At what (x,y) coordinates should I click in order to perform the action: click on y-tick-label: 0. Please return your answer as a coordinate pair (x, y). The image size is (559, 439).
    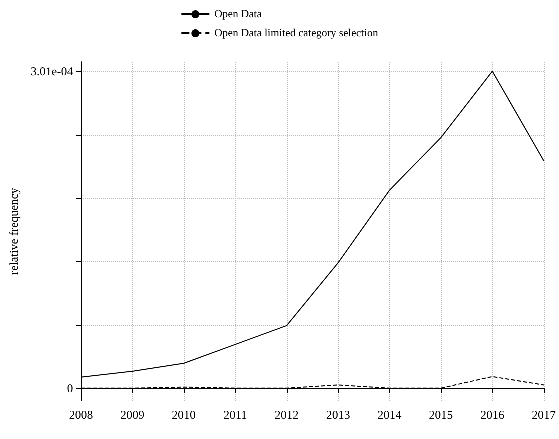
    Looking at the image, I should click on (70, 388).